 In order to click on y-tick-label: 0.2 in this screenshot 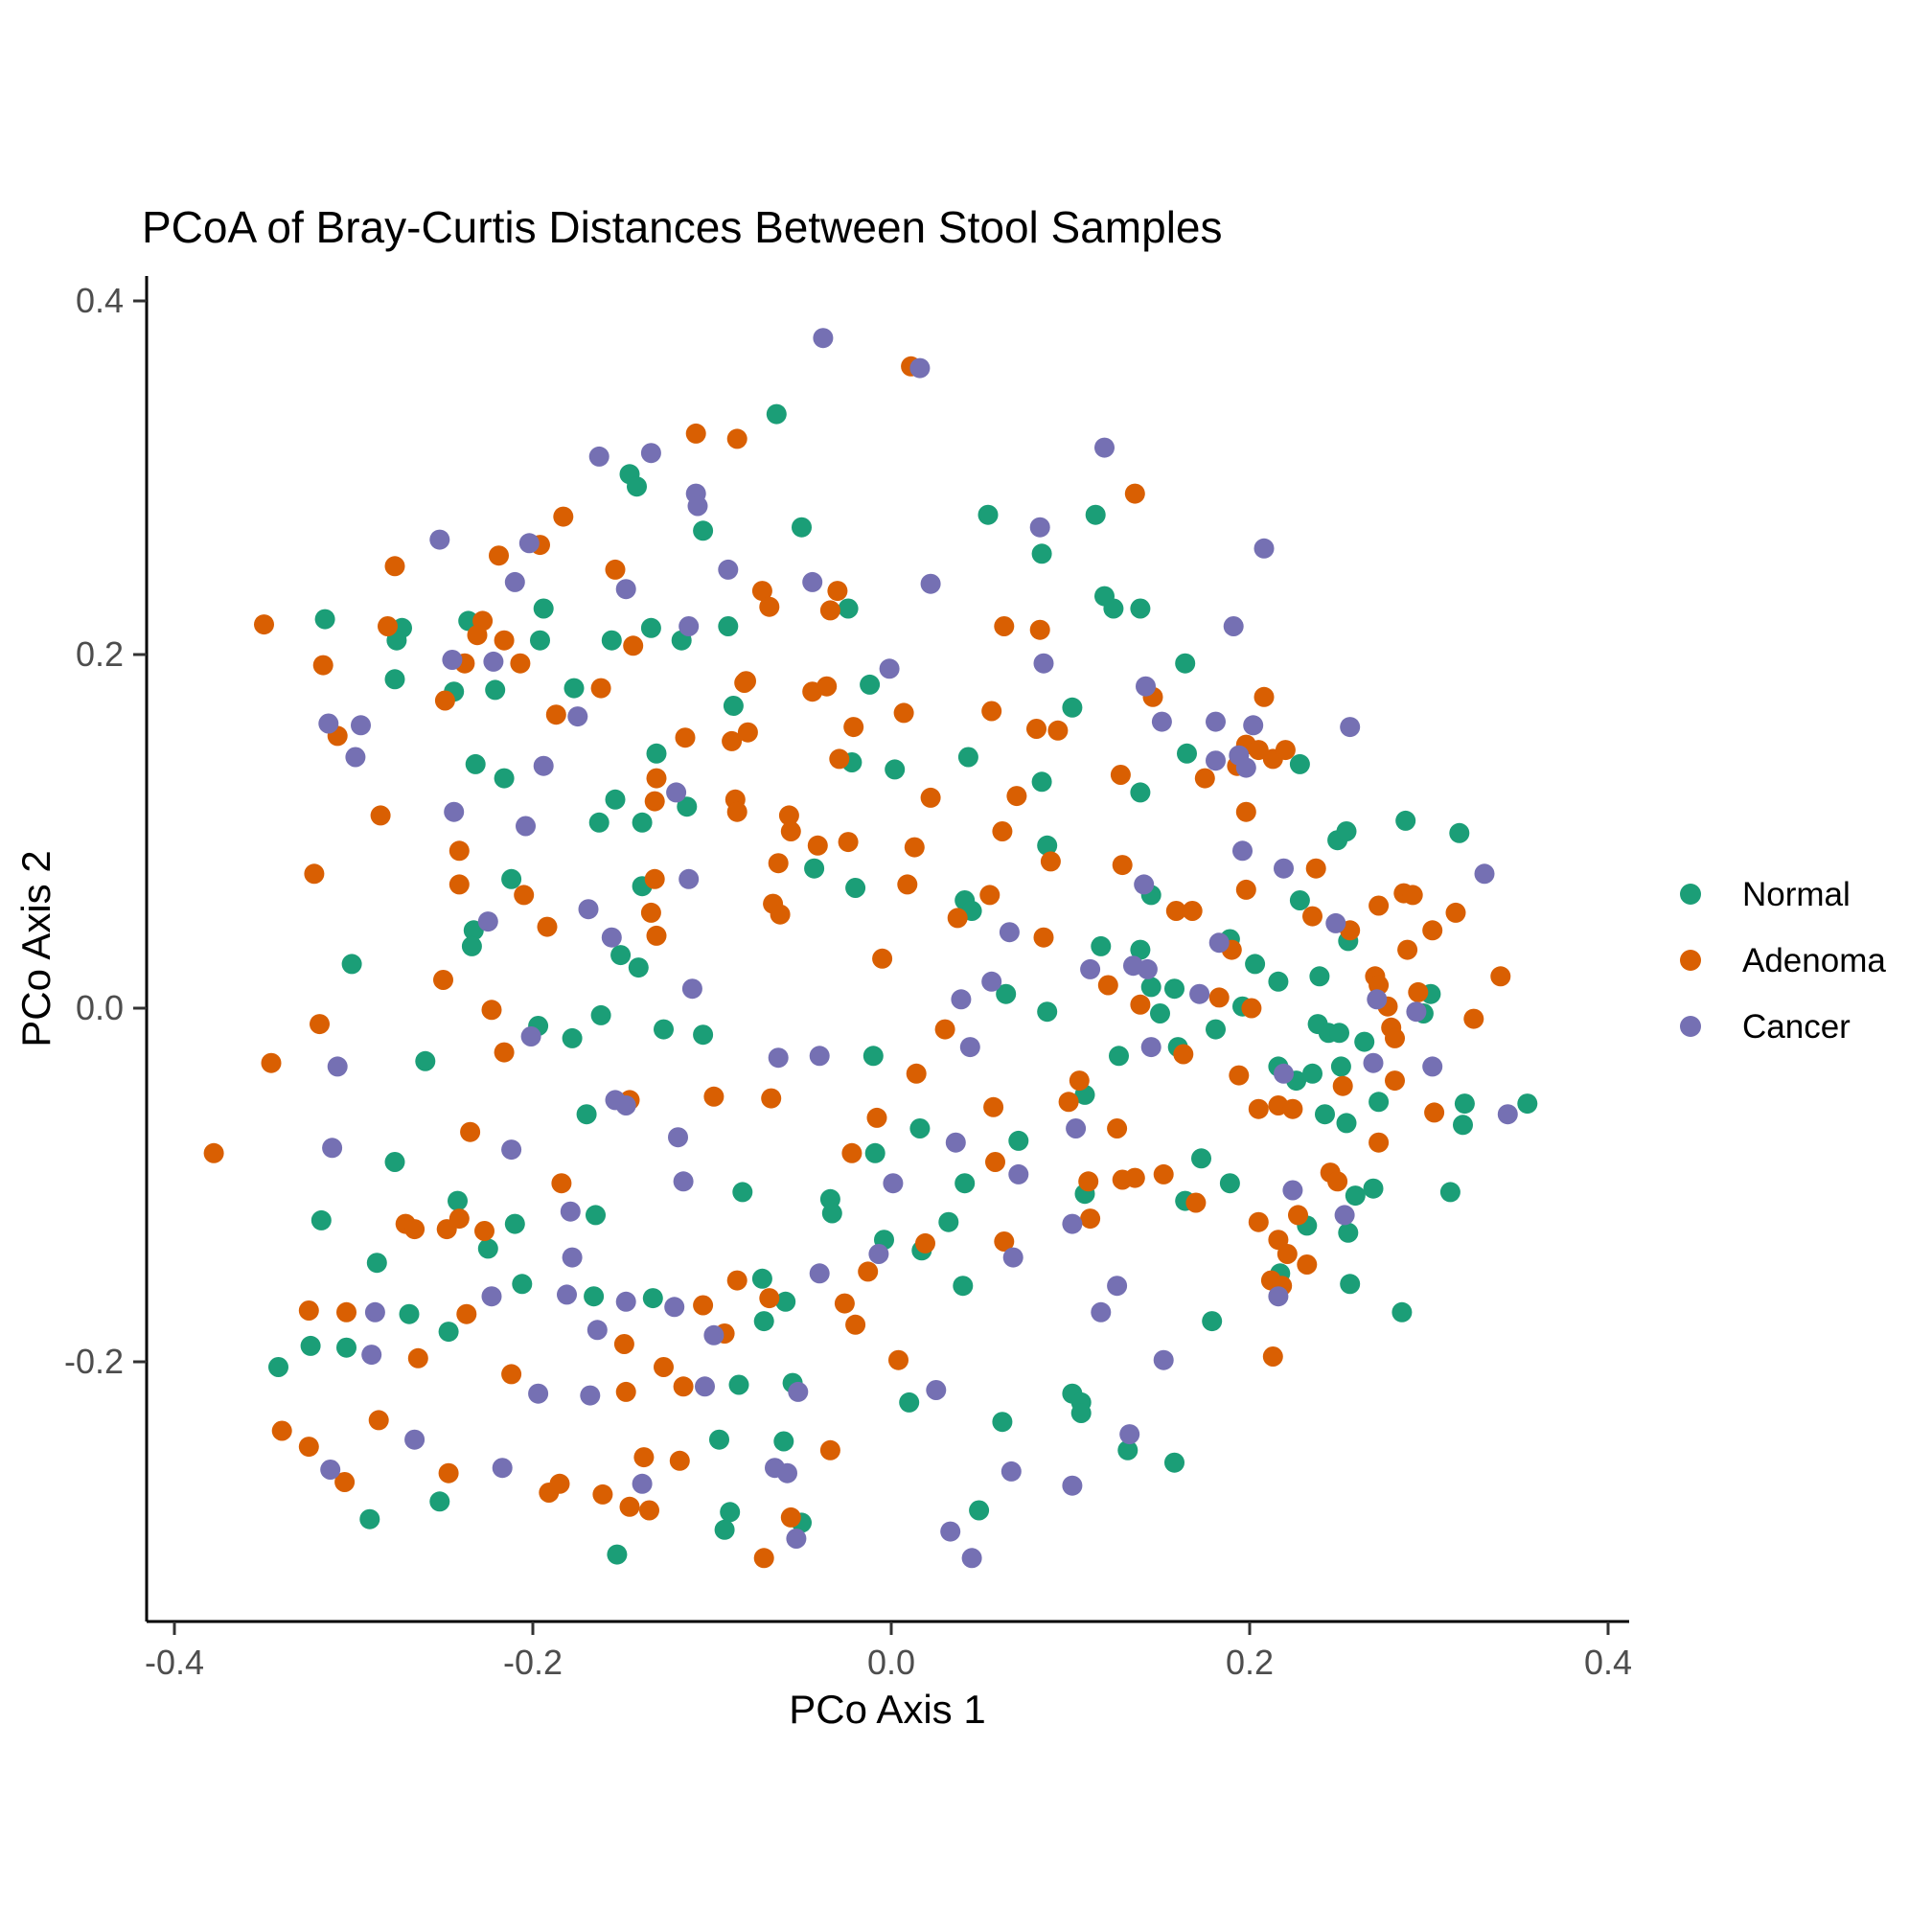, I will do `click(100, 654)`.